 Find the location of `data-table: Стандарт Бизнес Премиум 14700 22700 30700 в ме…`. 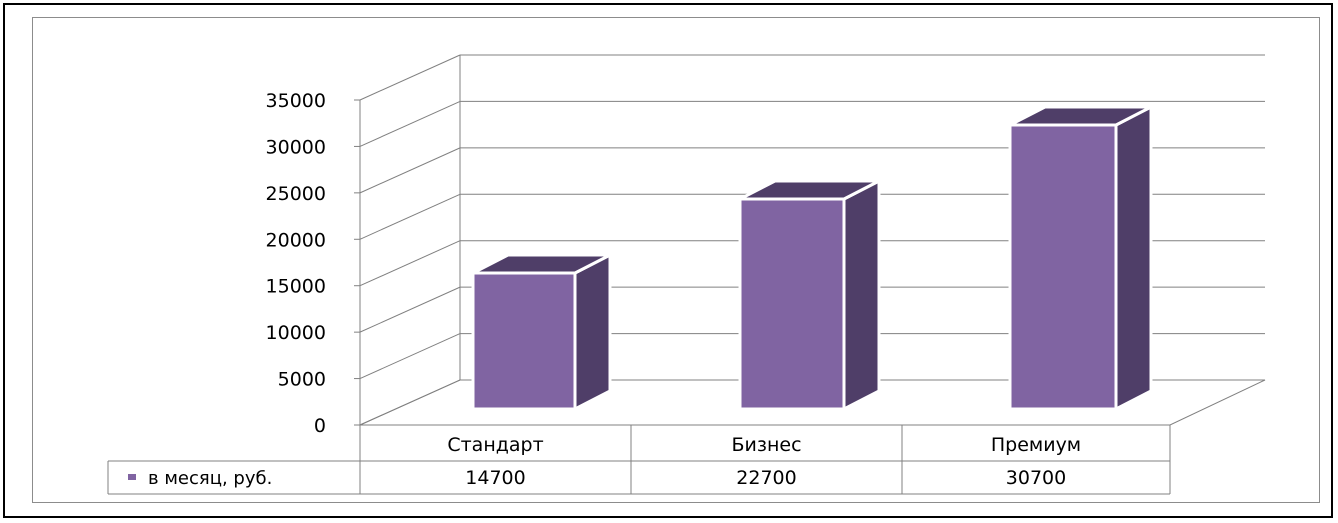

data-table: Стандарт Бизнес Премиум 14700 22700 30700 в ме… is located at coordinates (639, 459).